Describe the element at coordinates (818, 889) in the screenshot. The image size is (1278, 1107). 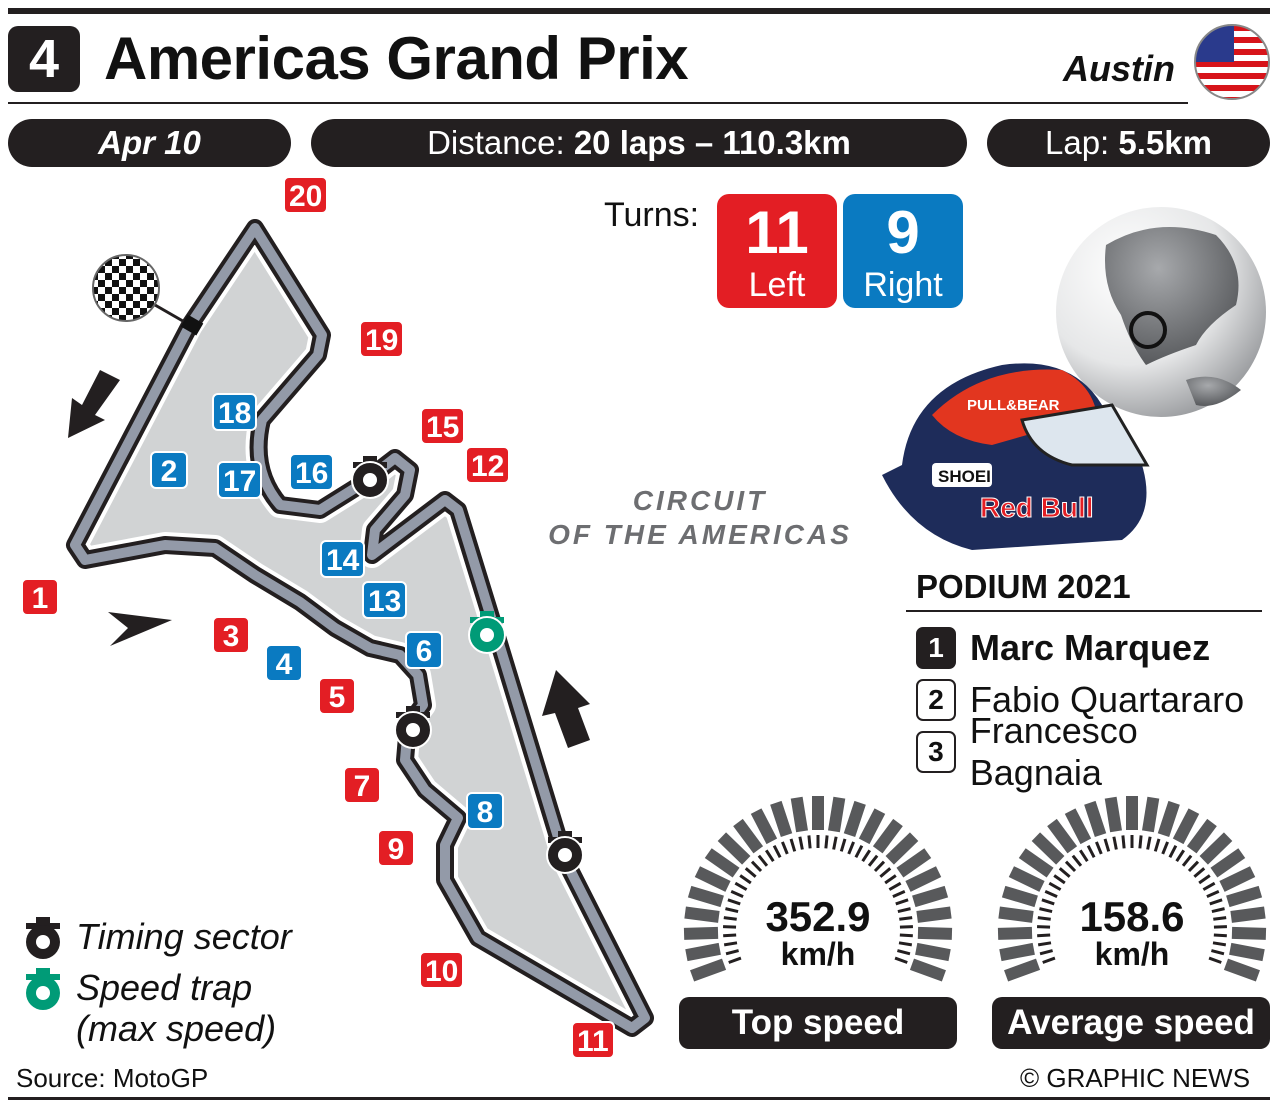
I see `top-speed-gauge` at that location.